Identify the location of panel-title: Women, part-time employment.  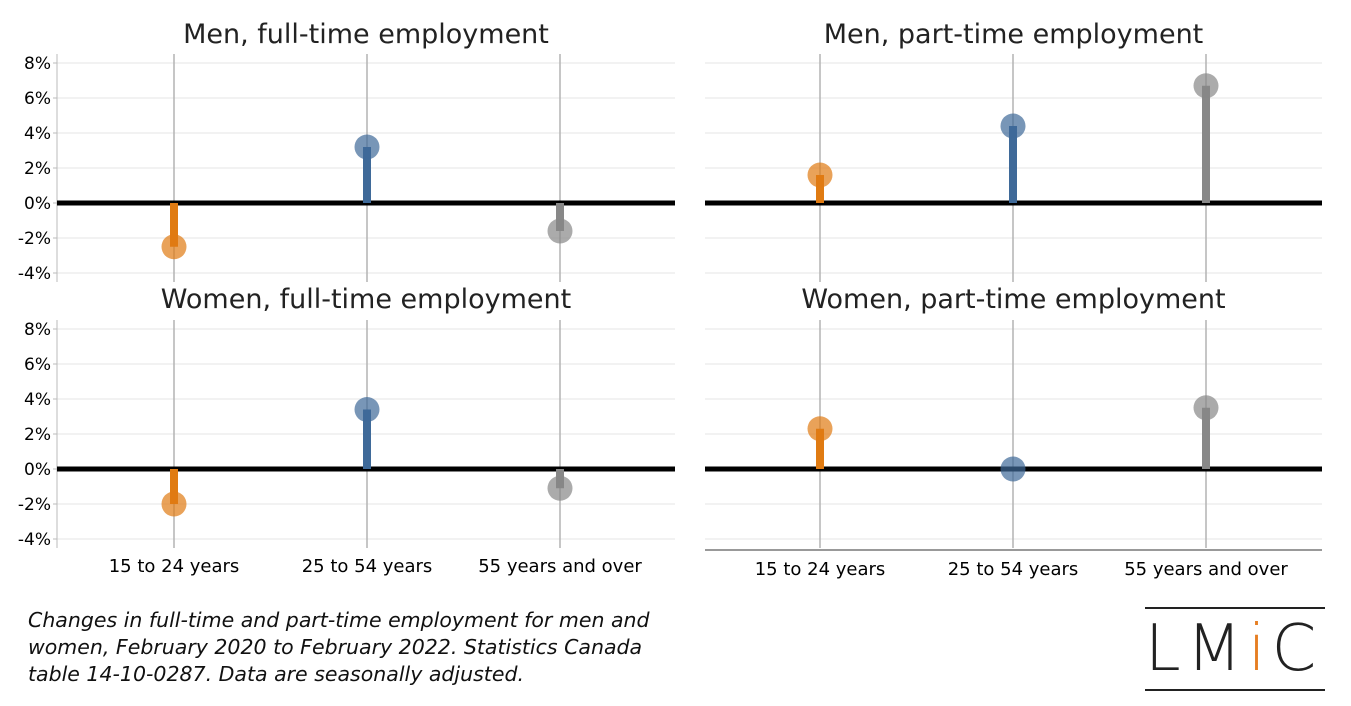
(1013, 299).